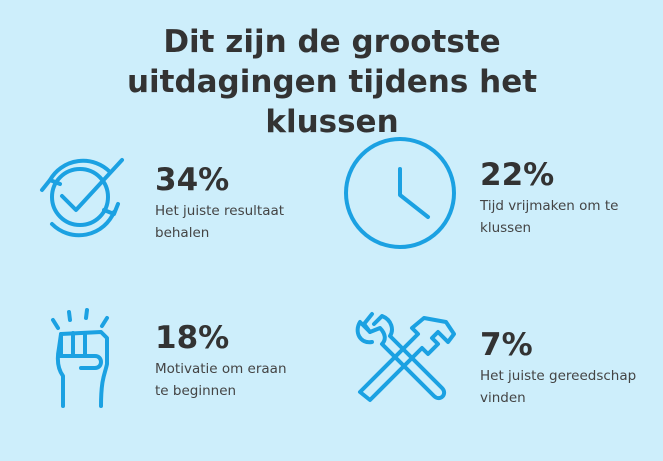  What do you see at coordinates (82, 198) in the screenshot?
I see `check-icon` at bounding box center [82, 198].